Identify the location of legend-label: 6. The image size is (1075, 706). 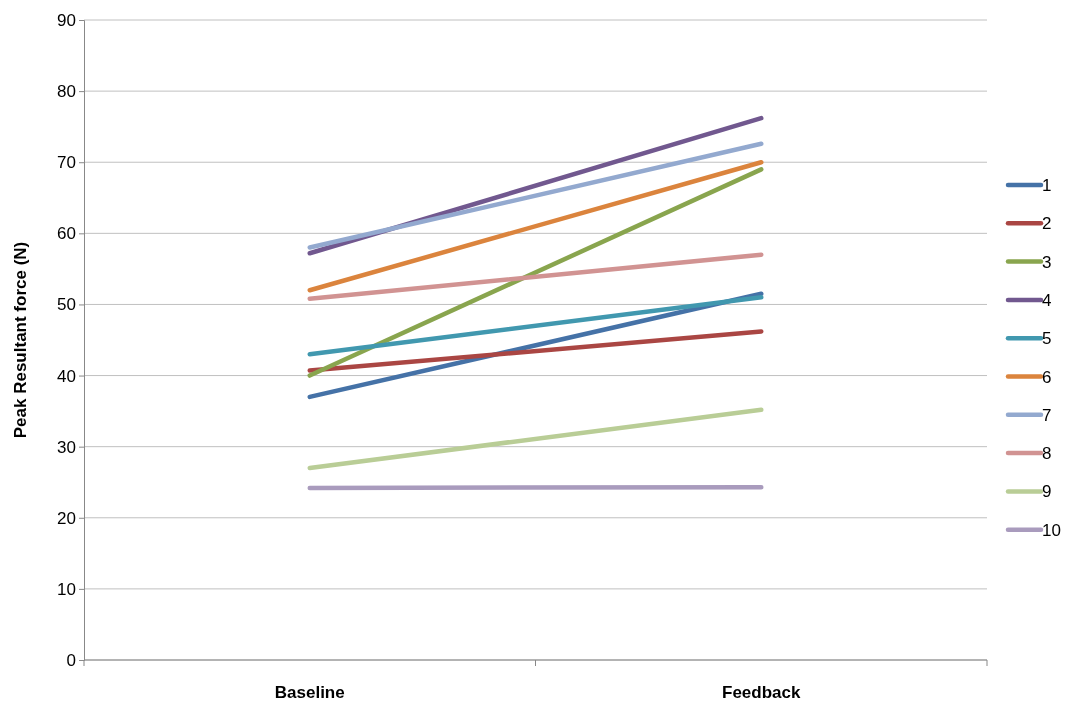
(1047, 377).